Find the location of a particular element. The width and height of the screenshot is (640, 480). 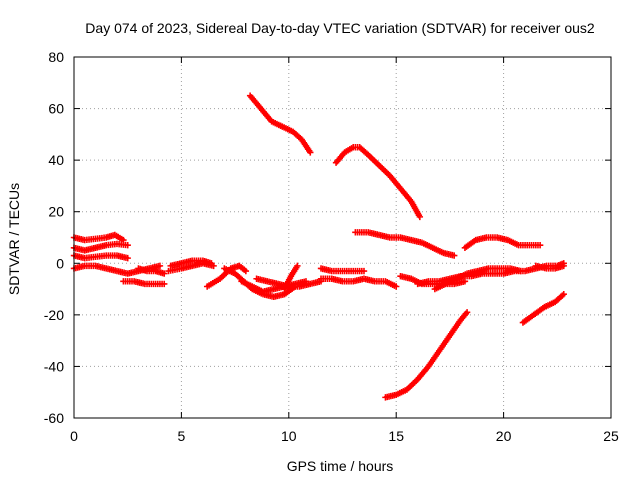

y-tick-label: 20 is located at coordinates (56, 212).